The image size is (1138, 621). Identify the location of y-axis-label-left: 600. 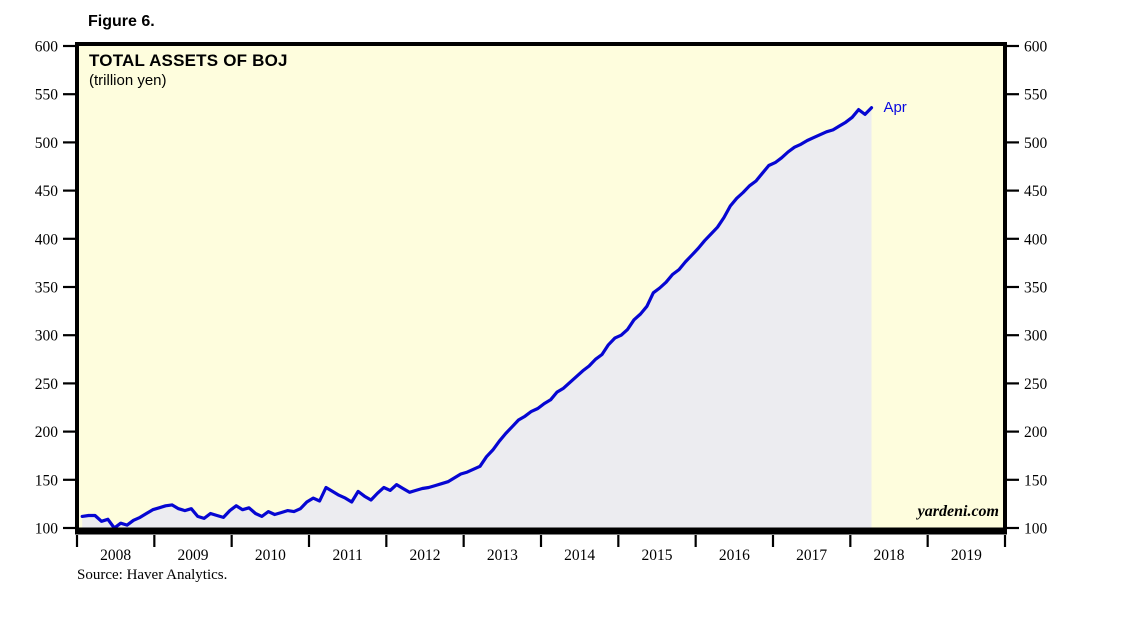
(47, 47).